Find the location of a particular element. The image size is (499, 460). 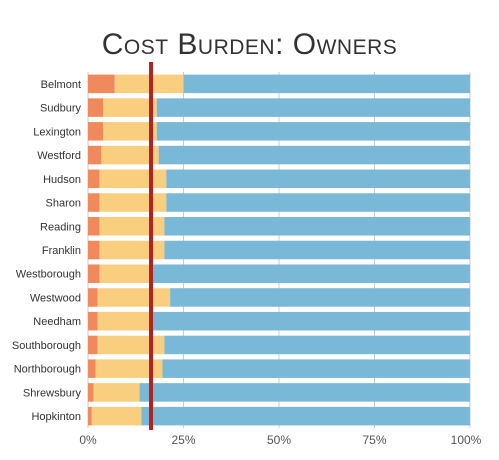

x-tick-label: 75% is located at coordinates (374, 440).